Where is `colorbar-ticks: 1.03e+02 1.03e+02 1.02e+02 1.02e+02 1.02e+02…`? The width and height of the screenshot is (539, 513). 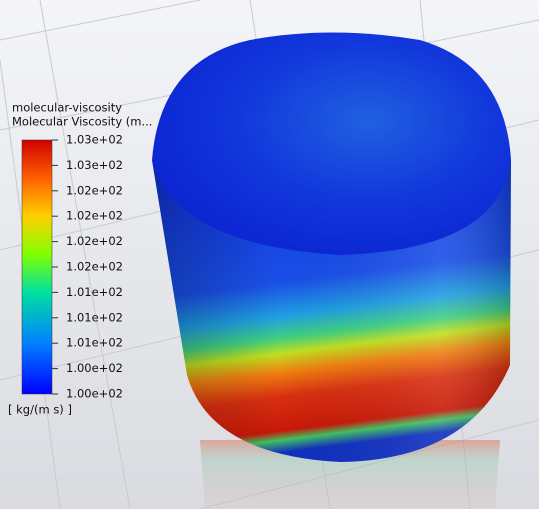
colorbar-ticks: 1.03e+02 1.03e+02 1.02e+02 1.02e+02 1.02e+02… is located at coordinates (87, 267).